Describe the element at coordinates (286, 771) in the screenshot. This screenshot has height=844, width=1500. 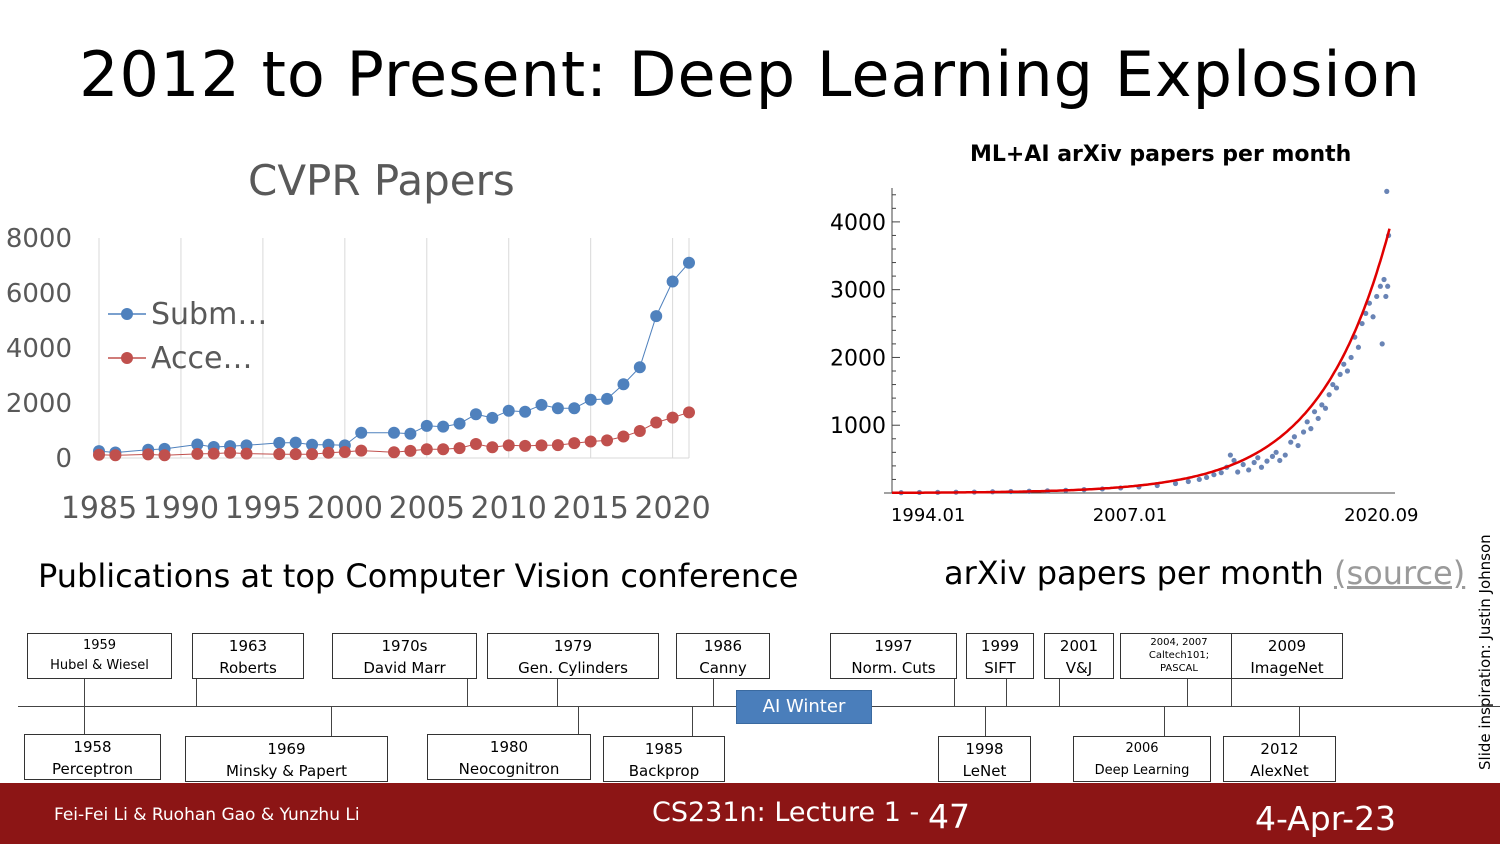
I see `event-label: Minsky & Papert` at that location.